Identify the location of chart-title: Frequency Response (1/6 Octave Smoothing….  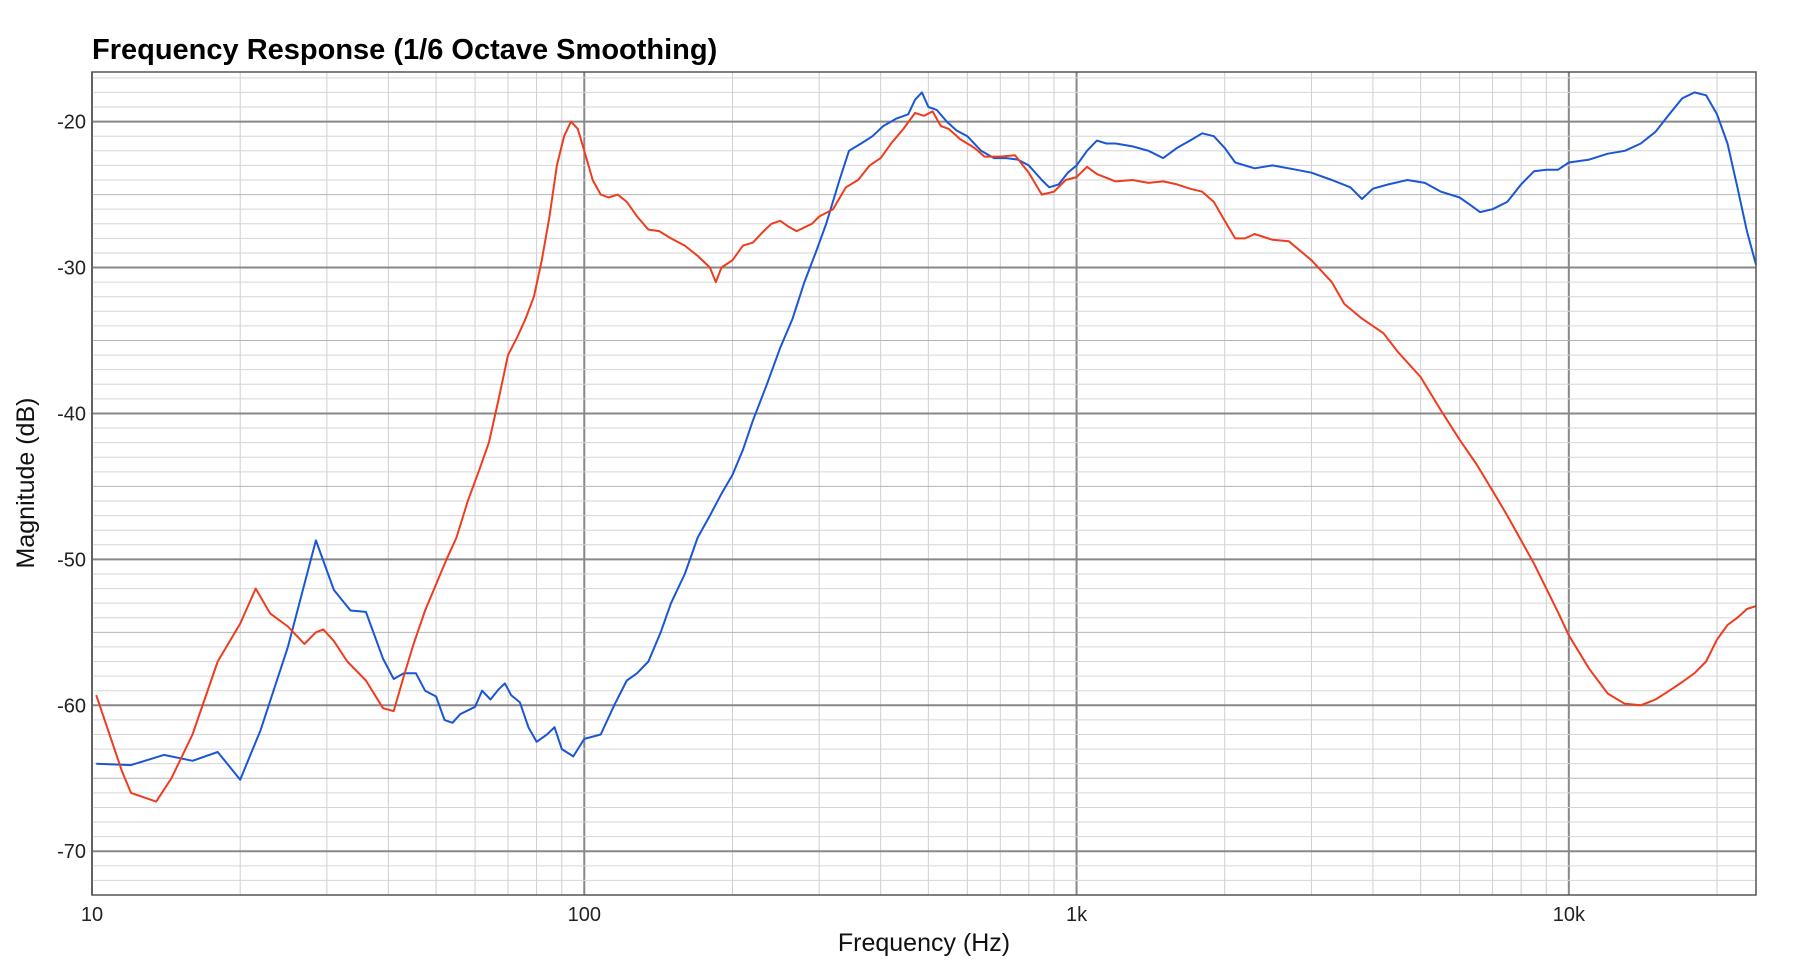
(405, 50).